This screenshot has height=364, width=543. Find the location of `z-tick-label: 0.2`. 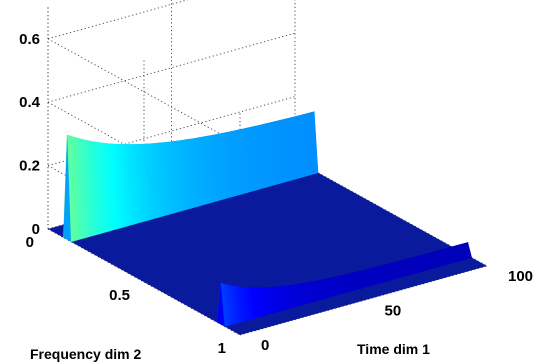

z-tick-label: 0.2 is located at coordinates (29, 166).